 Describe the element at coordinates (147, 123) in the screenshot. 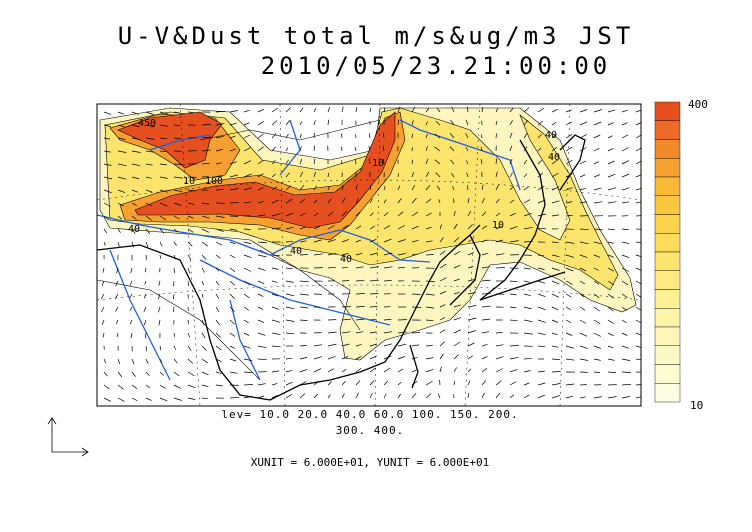

I see `contour-label: 450` at that location.